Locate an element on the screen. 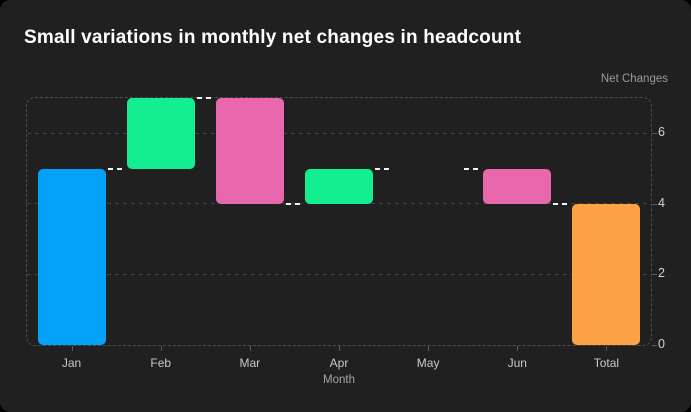  x-tick-mark-total is located at coordinates (607, 348).